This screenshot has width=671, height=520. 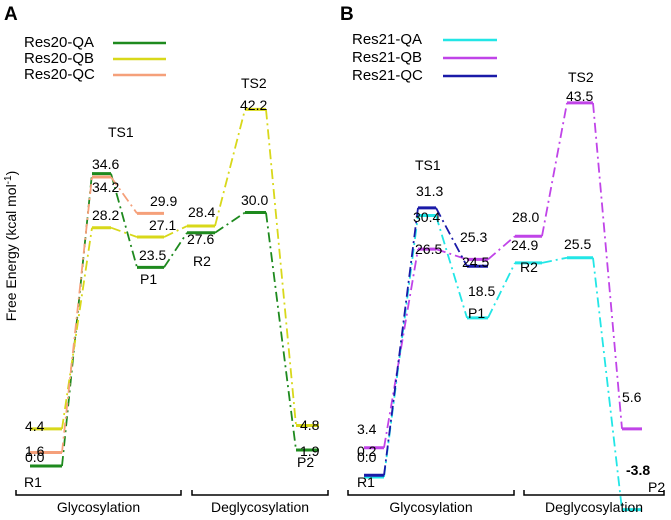 What do you see at coordinates (579, 96) in the screenshot?
I see `value-label: 43.5` at bounding box center [579, 96].